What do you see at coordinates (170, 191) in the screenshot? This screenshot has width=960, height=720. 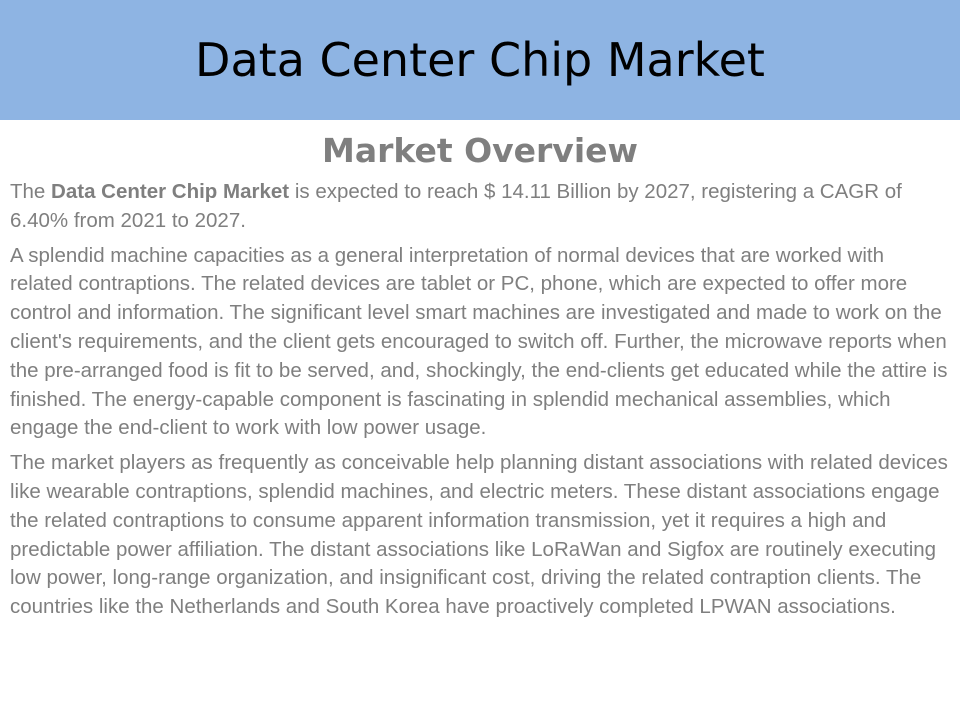 I see `intro-highlight: Data Center Chip Market` at bounding box center [170, 191].